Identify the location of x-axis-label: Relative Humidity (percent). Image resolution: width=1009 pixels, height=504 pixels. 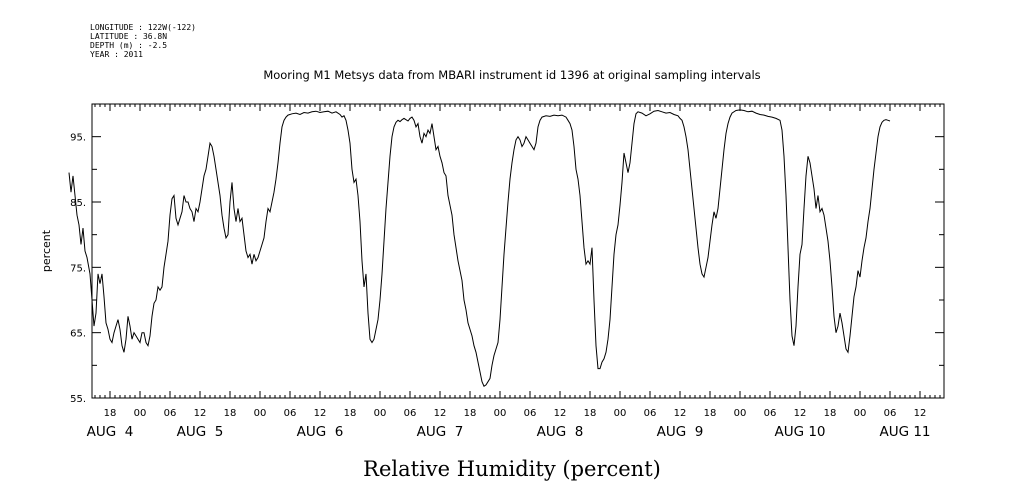
(512, 469).